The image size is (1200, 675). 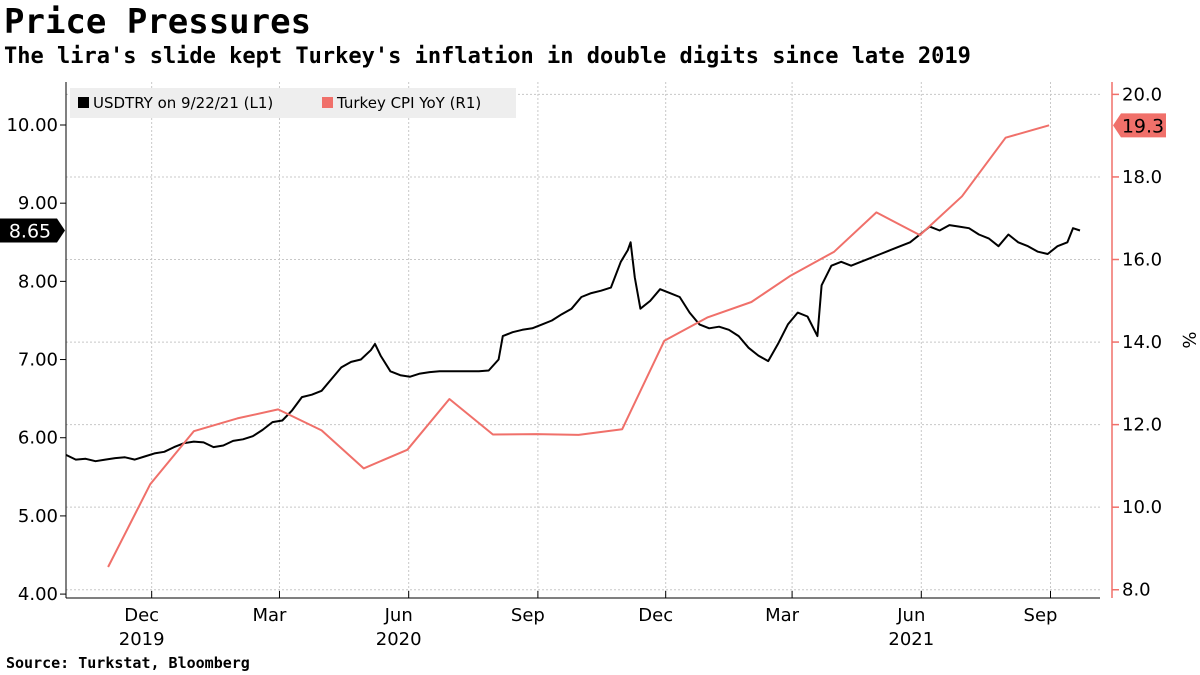 I want to click on y-left-tick-label: 5.00, so click(x=38, y=516).